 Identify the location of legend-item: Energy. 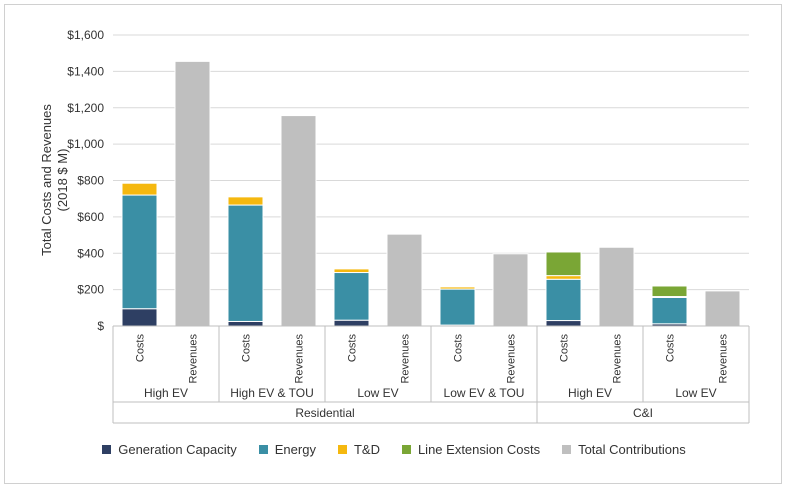
(287, 449).